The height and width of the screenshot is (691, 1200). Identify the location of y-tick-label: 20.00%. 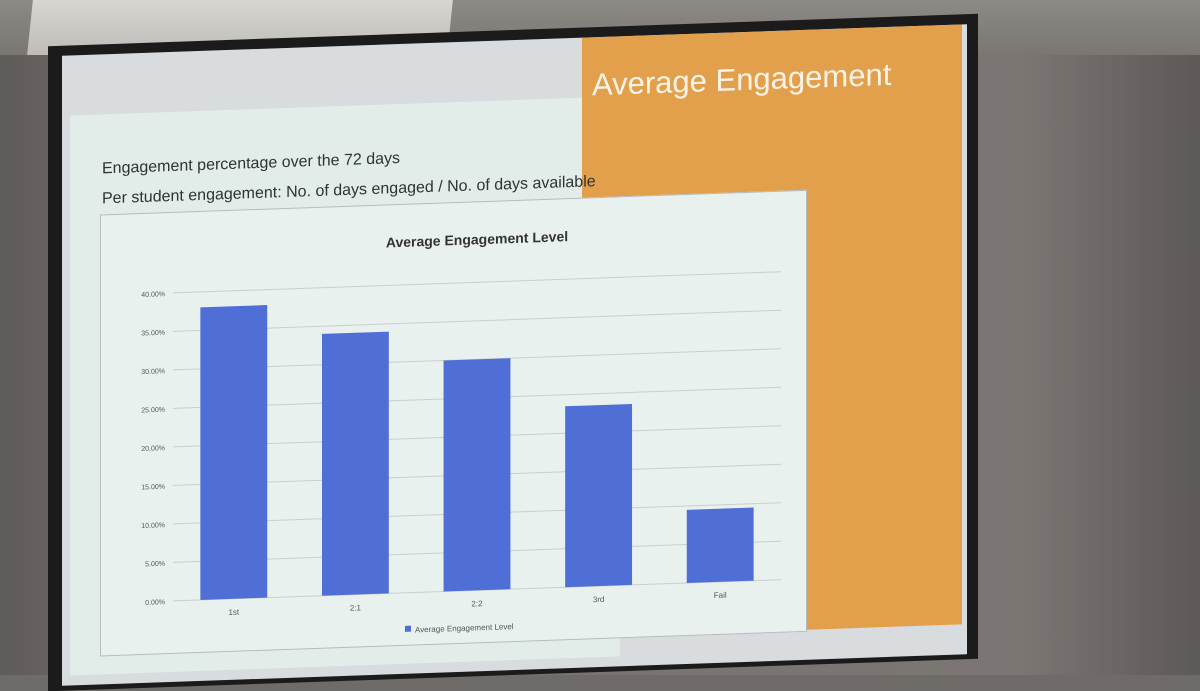
(153, 449).